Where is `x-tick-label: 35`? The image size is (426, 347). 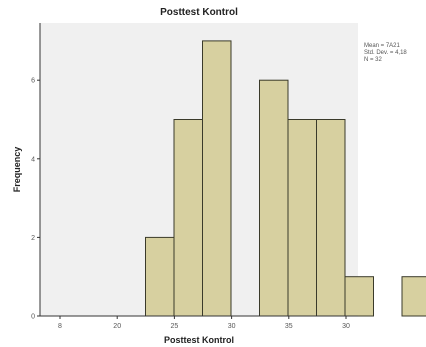
x-tick-label: 35 is located at coordinates (289, 326).